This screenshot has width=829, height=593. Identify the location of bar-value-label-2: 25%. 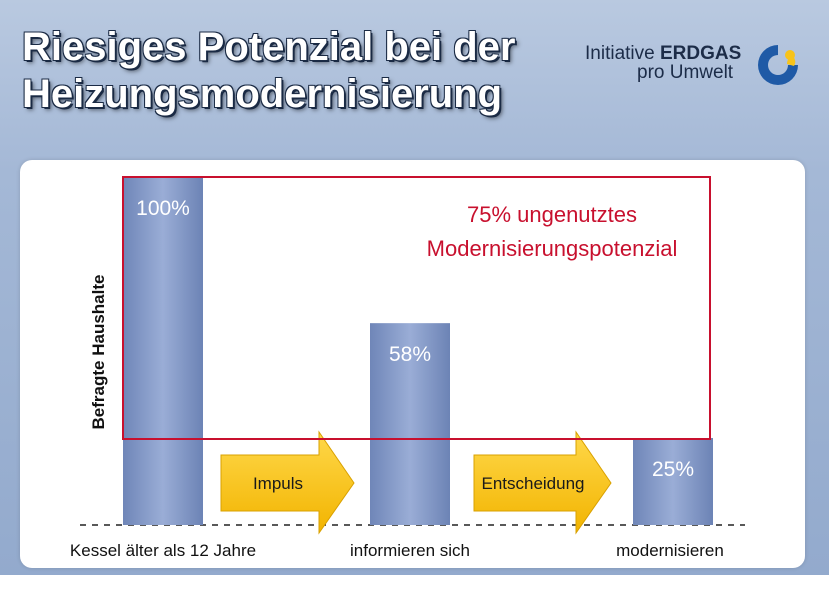
(673, 469).